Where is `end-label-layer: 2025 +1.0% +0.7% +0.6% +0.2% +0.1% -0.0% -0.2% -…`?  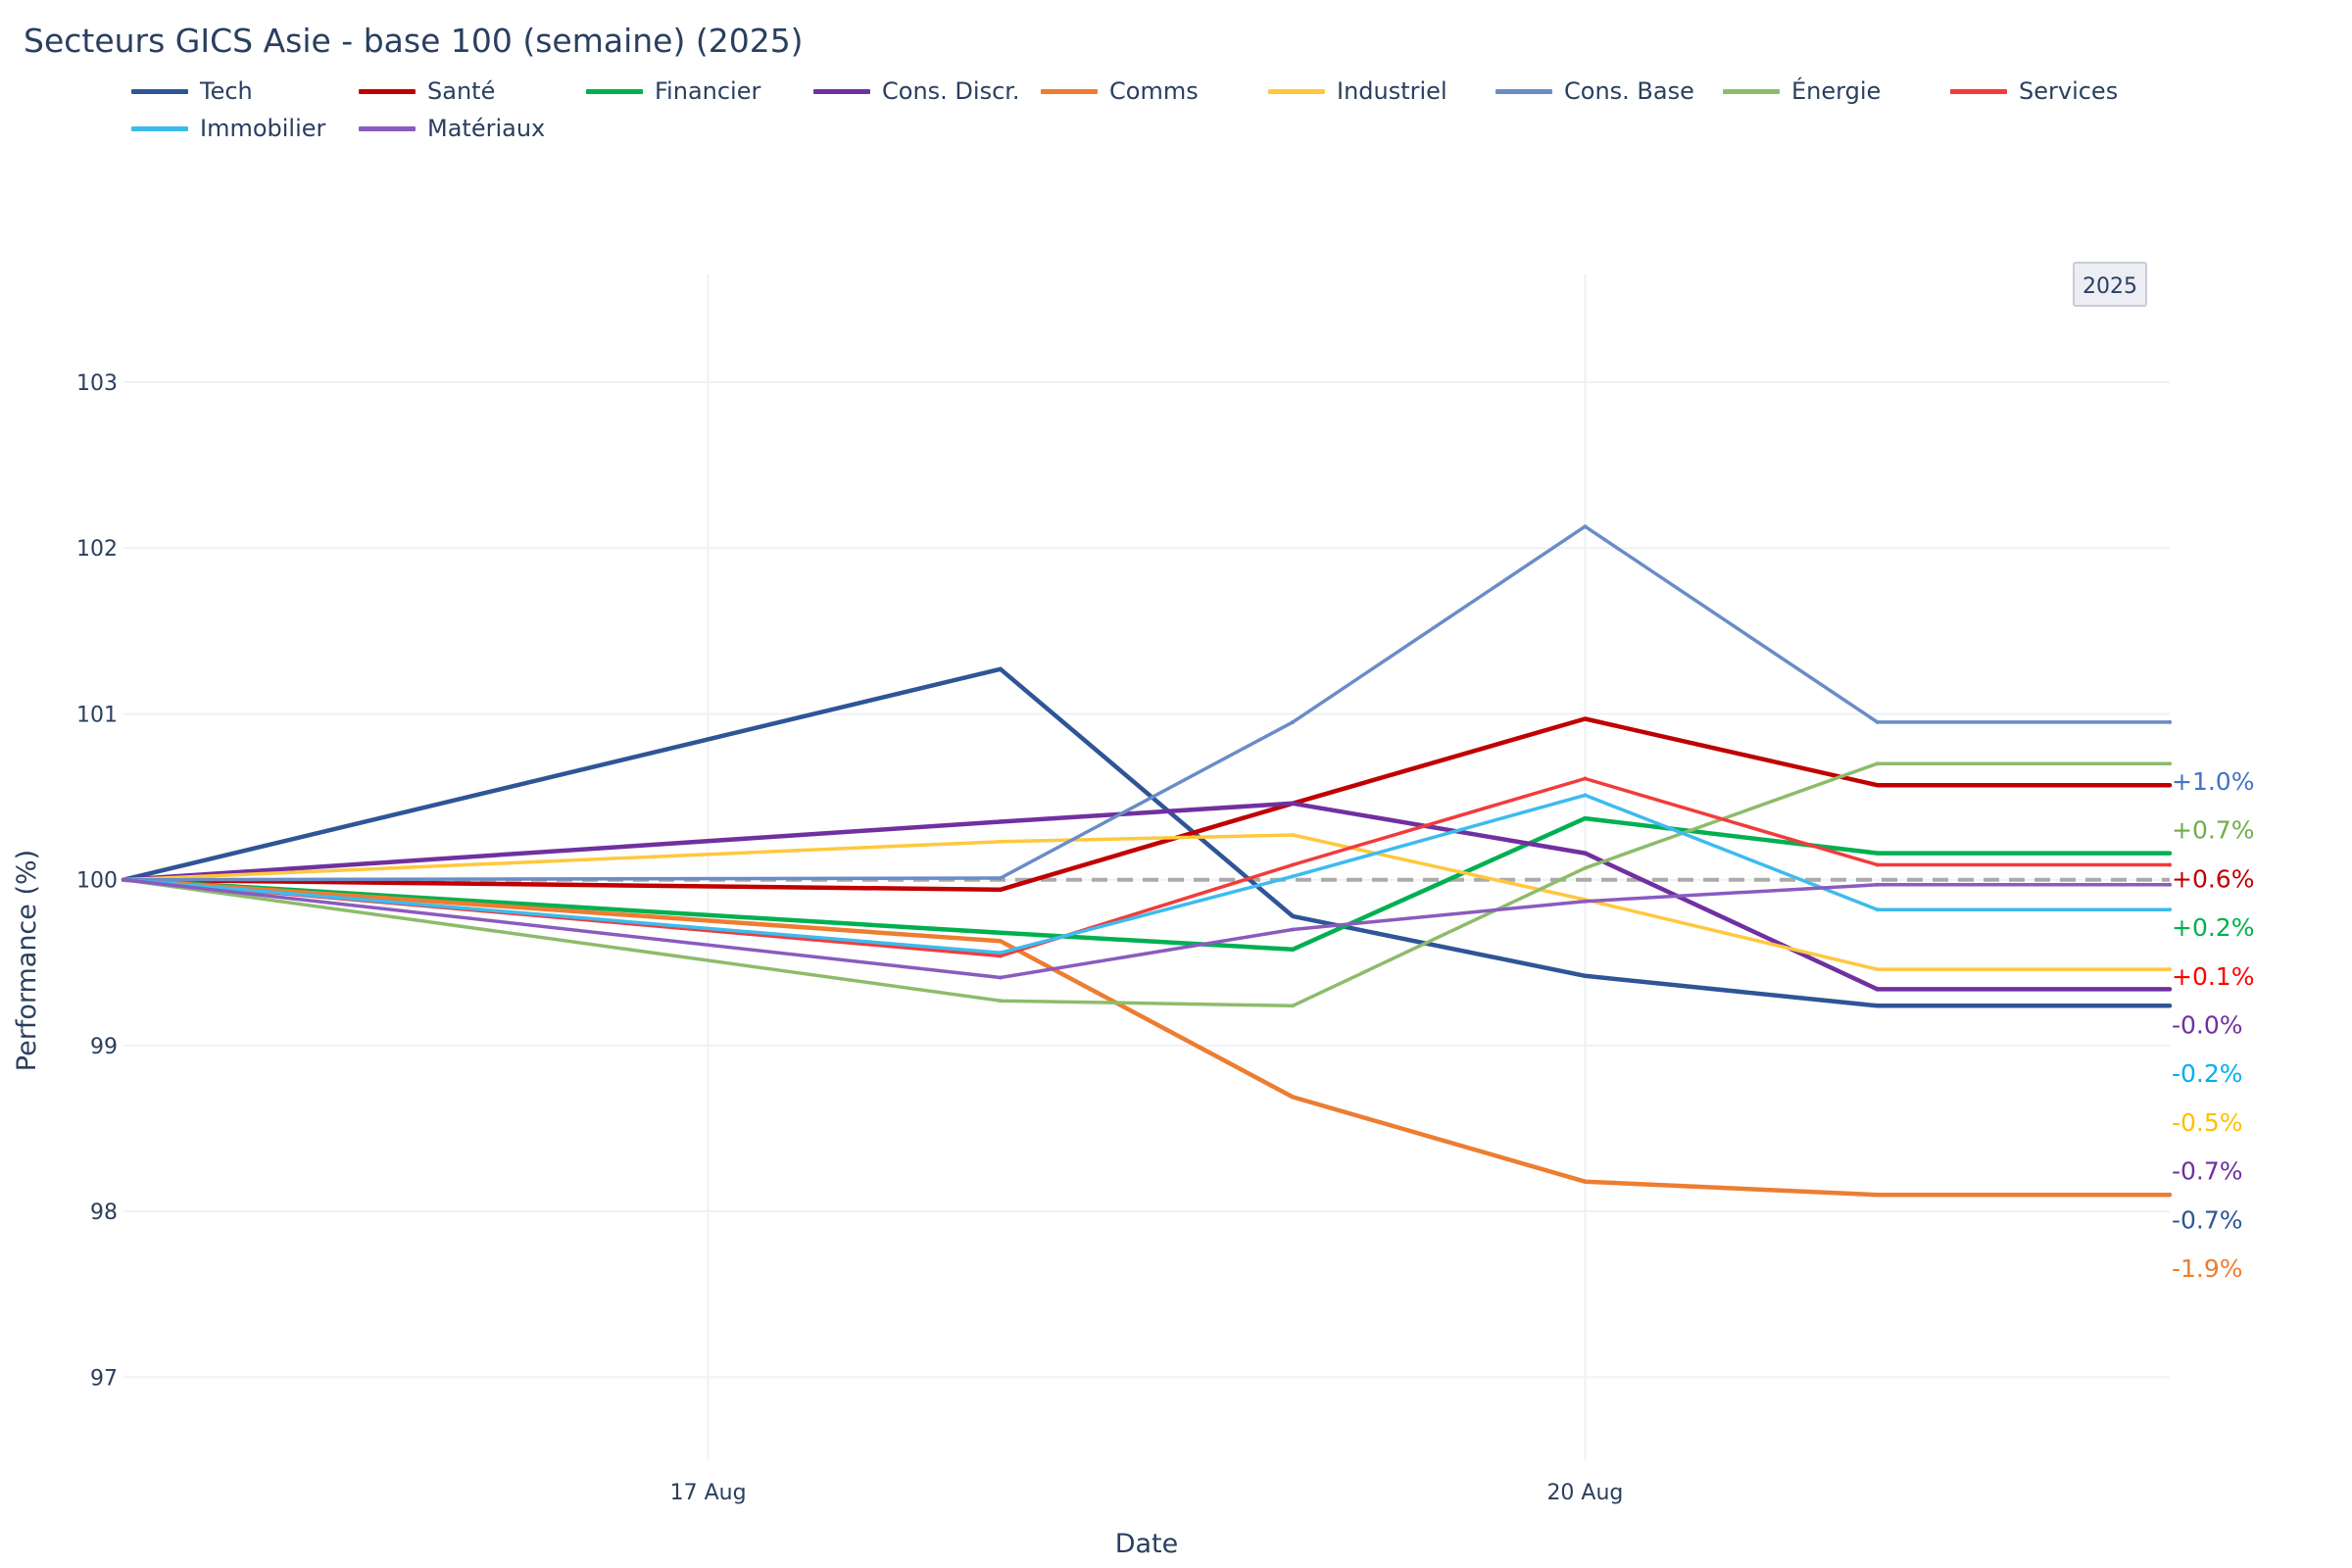 end-label-layer: 2025 +1.0% +0.7% +0.6% +0.2% +0.1% -0.0% -0.2% -… is located at coordinates (2163, 772).